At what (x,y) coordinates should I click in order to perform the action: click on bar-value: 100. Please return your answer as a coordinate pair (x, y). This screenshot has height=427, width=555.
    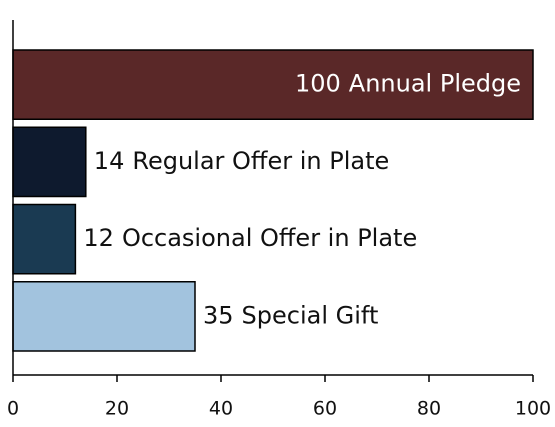
    Looking at the image, I should click on (318, 84).